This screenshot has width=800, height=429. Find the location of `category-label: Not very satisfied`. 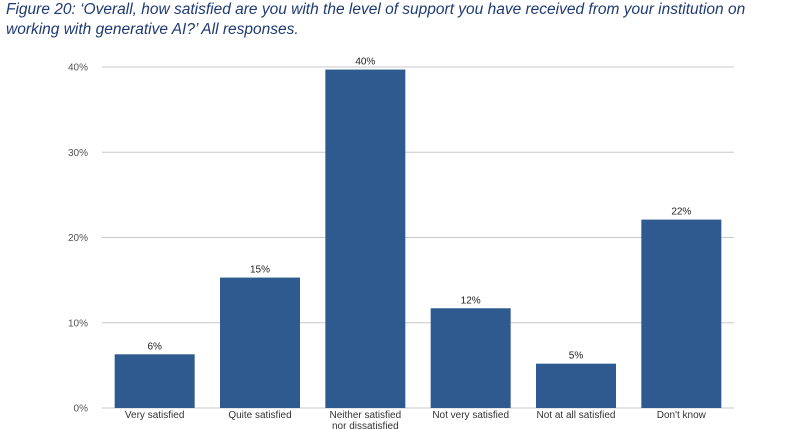

category-label: Not very satisfied is located at coordinates (470, 415).